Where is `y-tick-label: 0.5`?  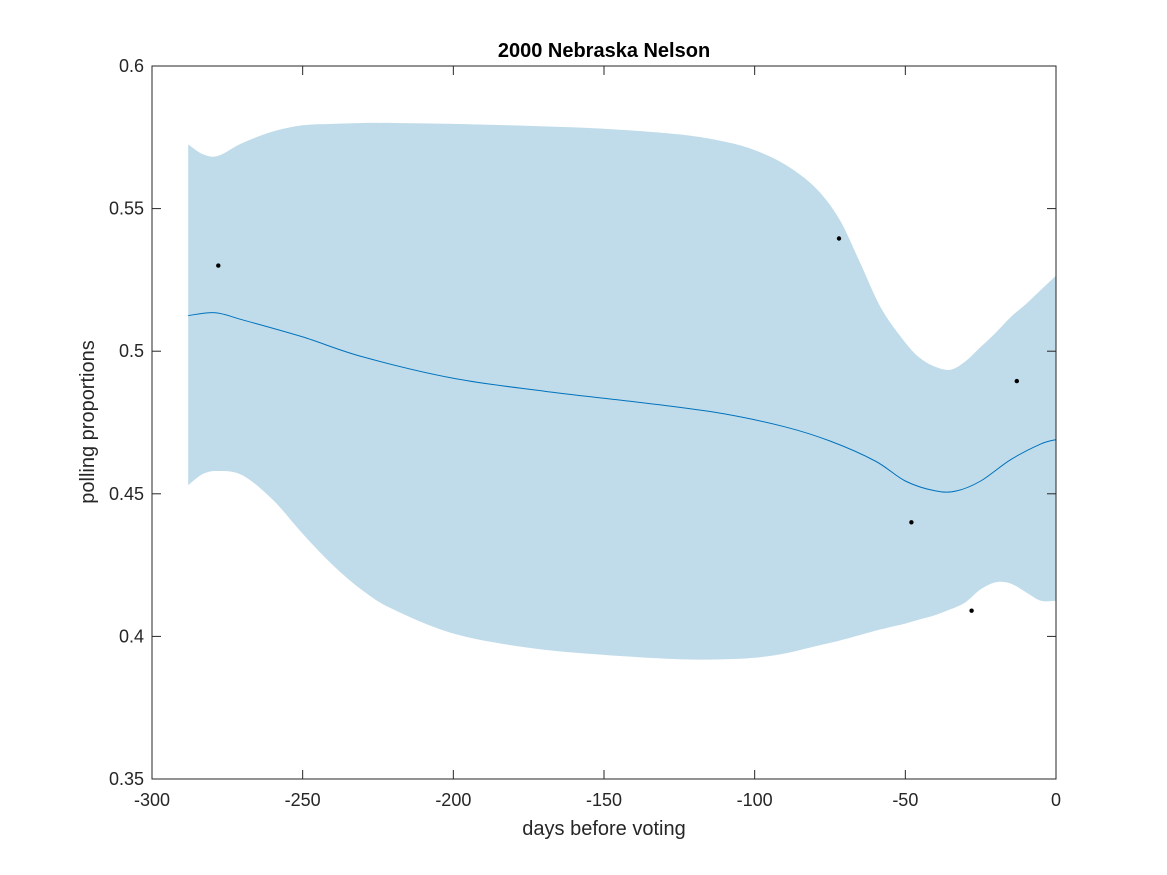
y-tick-label: 0.5 is located at coordinates (131, 351).